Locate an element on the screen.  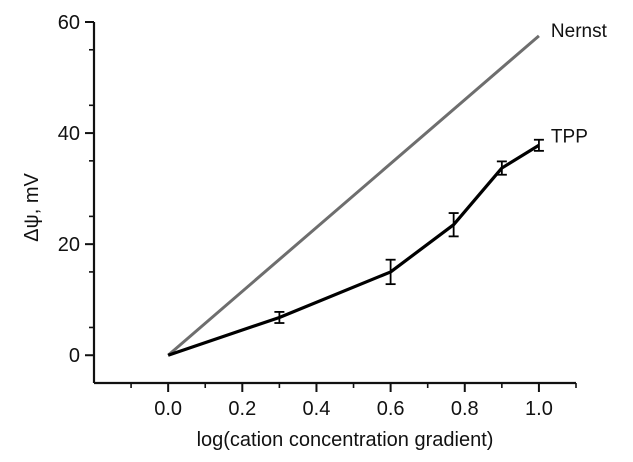
x-tick-label: 0.4 is located at coordinates (317, 409).